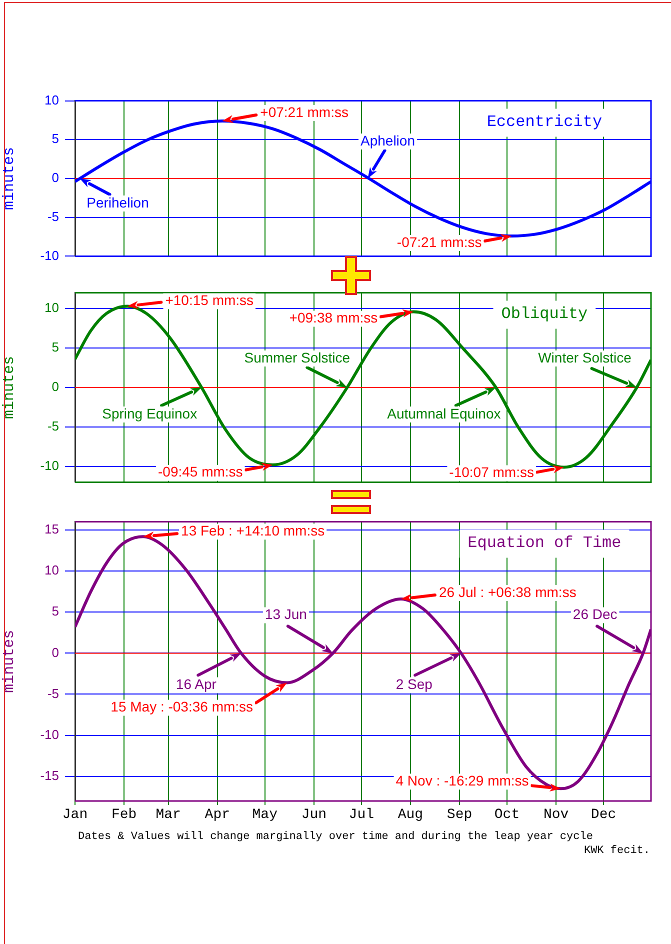 The width and height of the screenshot is (671, 944). I want to click on x-tick-label: Apr, so click(217, 815).